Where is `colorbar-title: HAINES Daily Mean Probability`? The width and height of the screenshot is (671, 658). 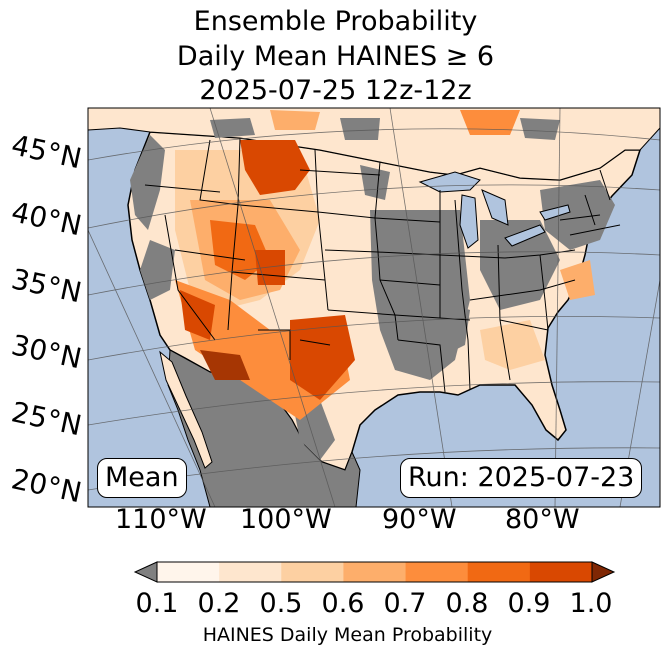 colorbar-title: HAINES Daily Mean Probability is located at coordinates (347, 635).